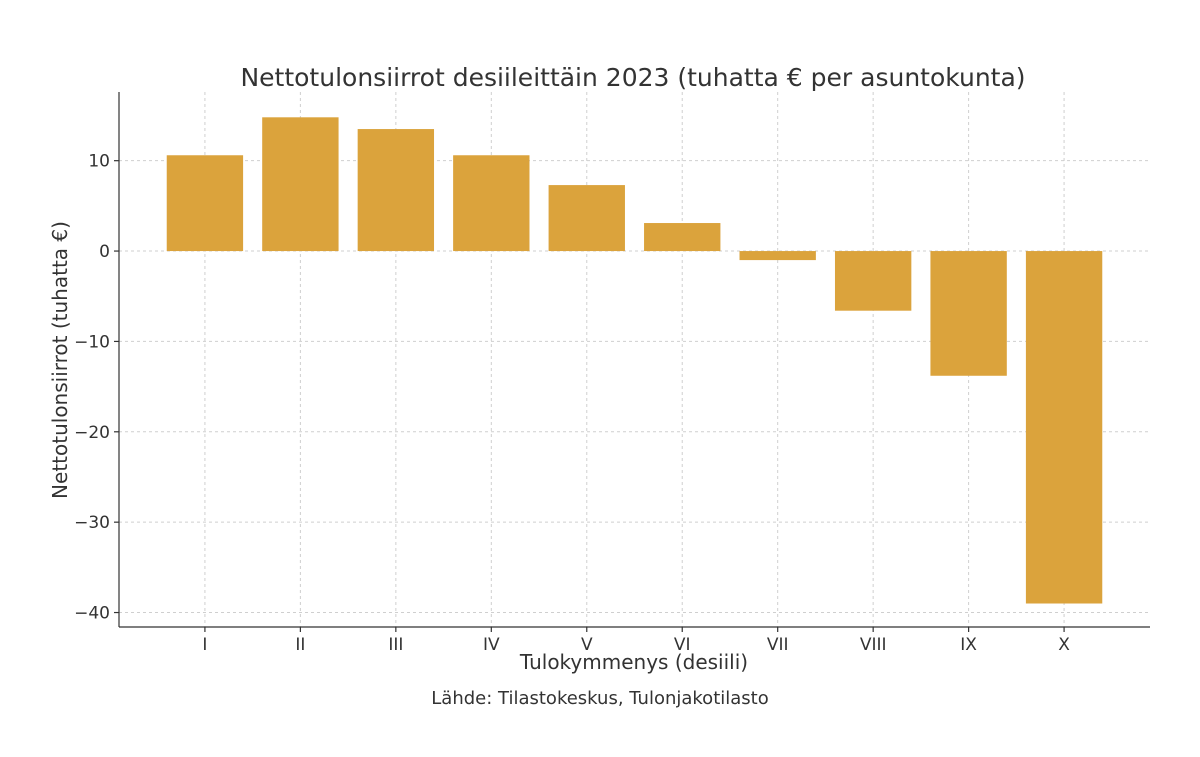  What do you see at coordinates (1064, 427) in the screenshot?
I see `bar-X` at bounding box center [1064, 427].